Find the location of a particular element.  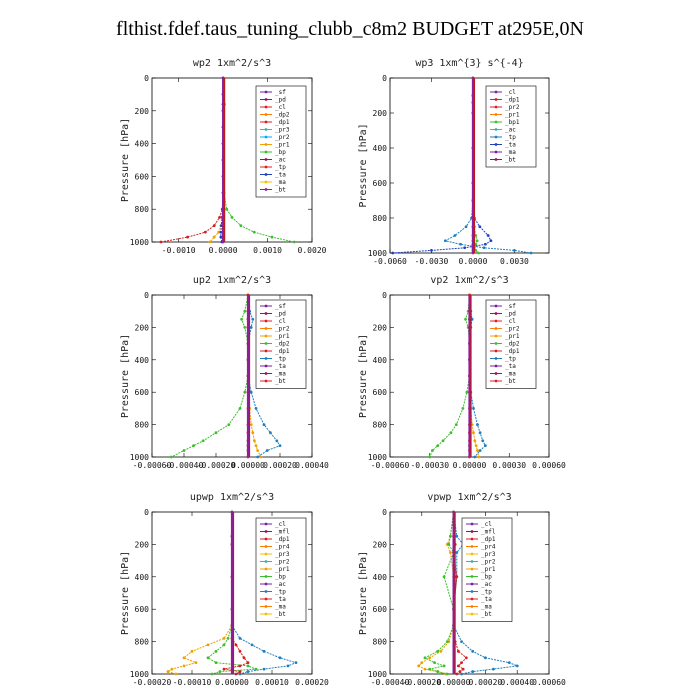

series-line-tp is located at coordinates (264, 376).